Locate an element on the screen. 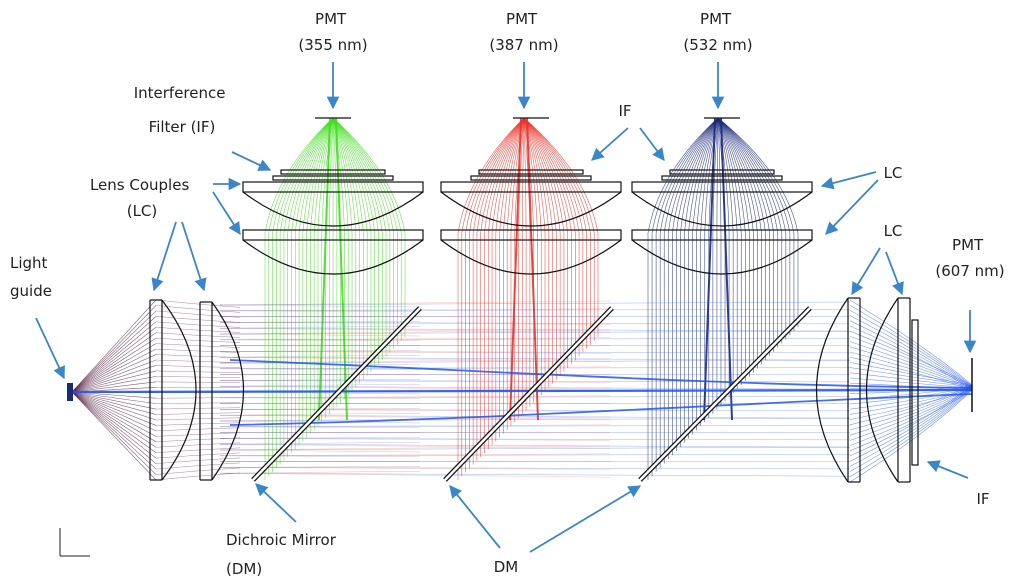 This screenshot has width=1009, height=581. lens-couple-right is located at coordinates (867, 390).